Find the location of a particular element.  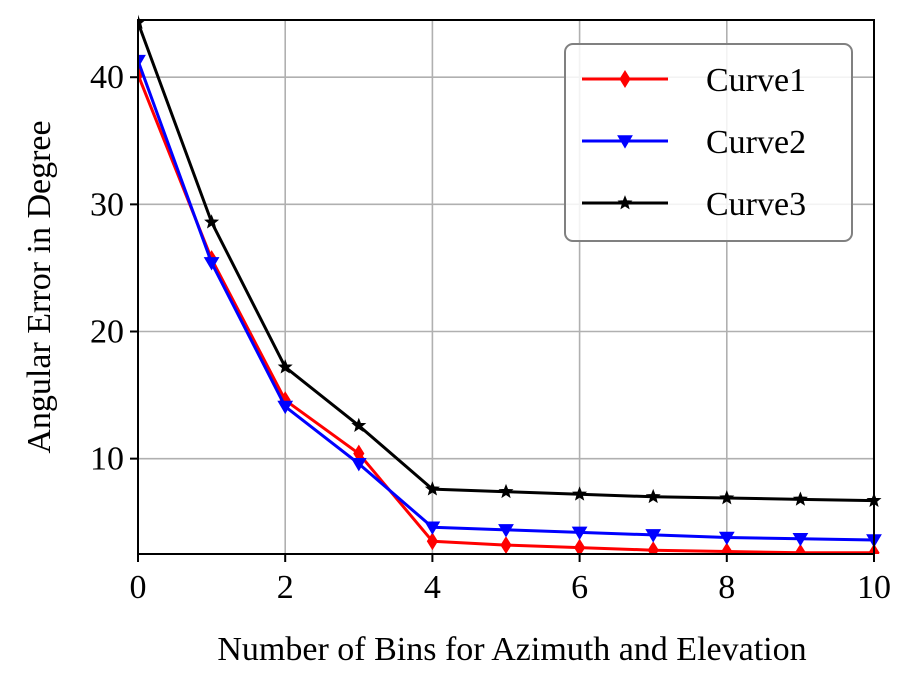

legend-label: Curve2 is located at coordinates (756, 142).